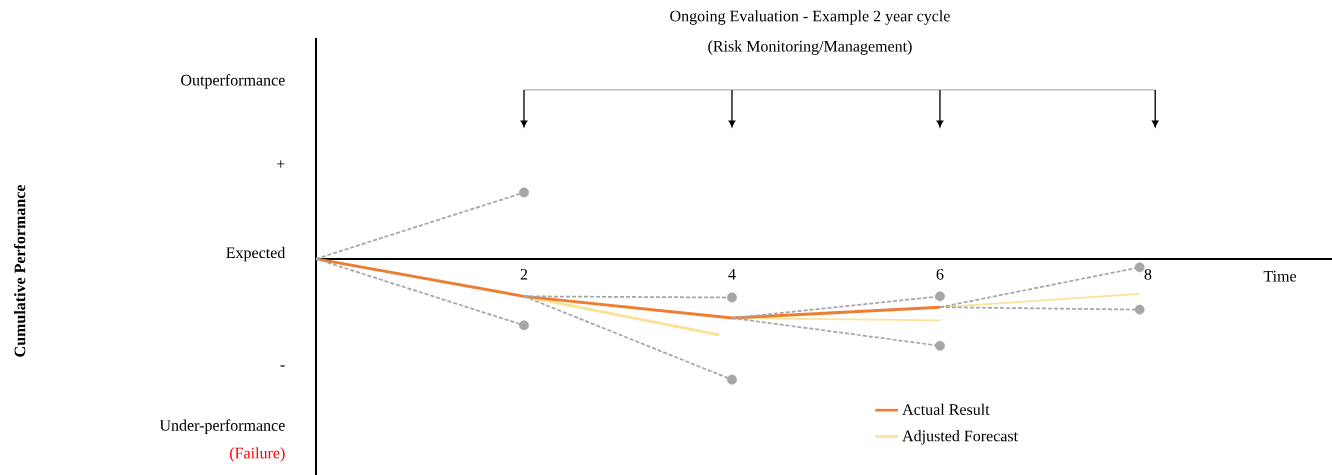 This screenshot has width=1332, height=475. Describe the element at coordinates (524, 274) in the screenshot. I see `x-tick-label: 2` at that location.